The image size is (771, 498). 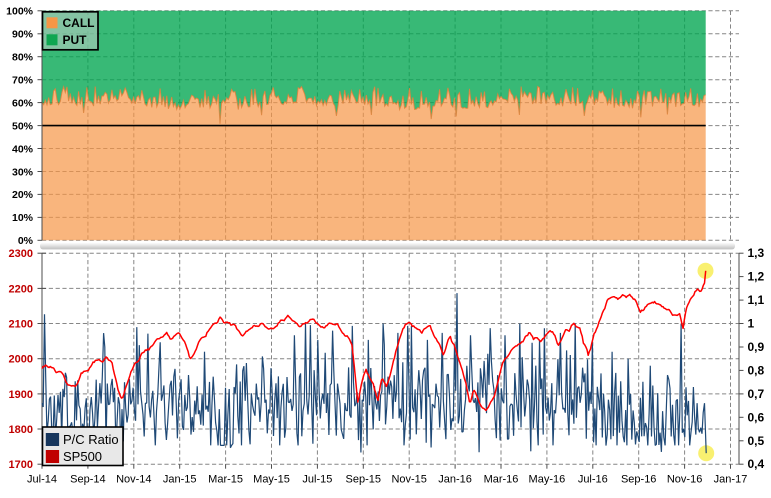 I want to click on svg-text: Jul-15, so click(x=317, y=480).